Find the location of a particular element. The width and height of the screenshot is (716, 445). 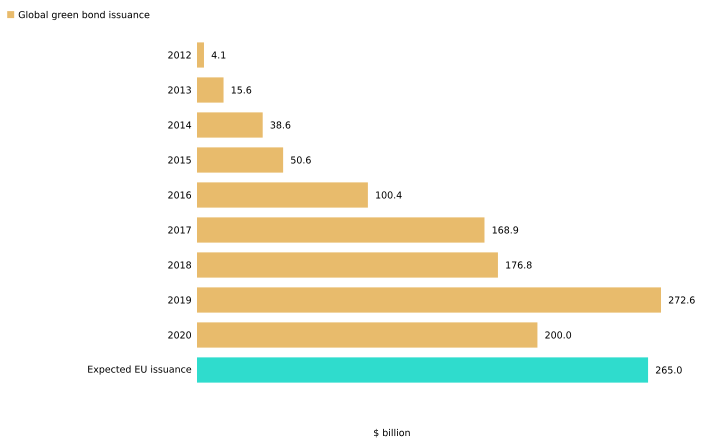

data-label: 168.9 is located at coordinates (505, 230).